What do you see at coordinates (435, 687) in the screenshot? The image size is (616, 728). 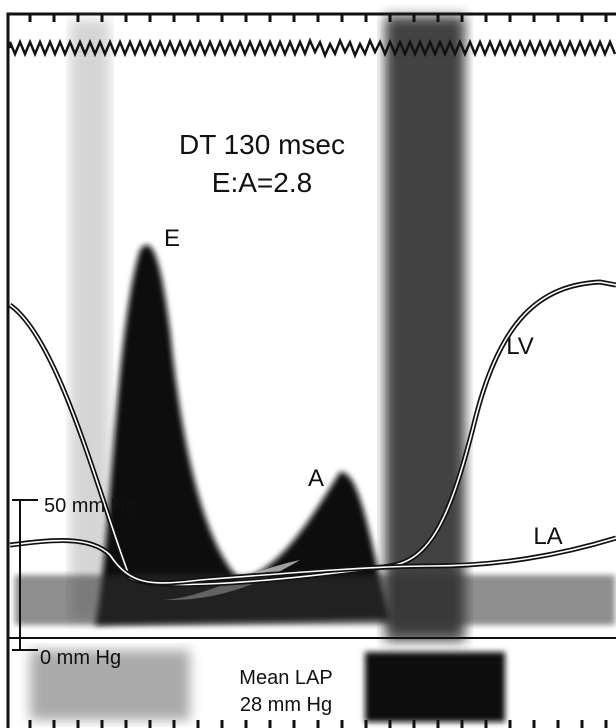 I see `lower-blob` at bounding box center [435, 687].